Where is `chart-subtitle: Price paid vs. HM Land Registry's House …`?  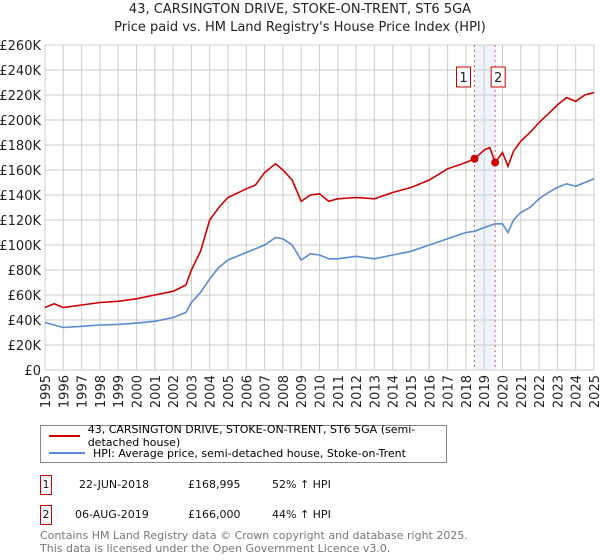
chart-subtitle: Price paid vs. HM Land Registry's House … is located at coordinates (300, 27).